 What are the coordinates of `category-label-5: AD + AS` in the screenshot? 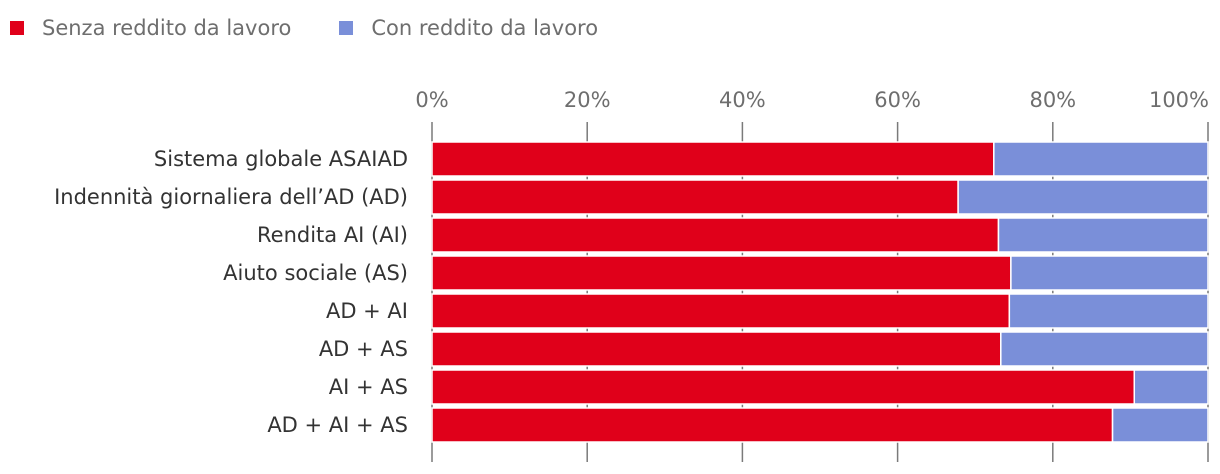 It's located at (363, 349).